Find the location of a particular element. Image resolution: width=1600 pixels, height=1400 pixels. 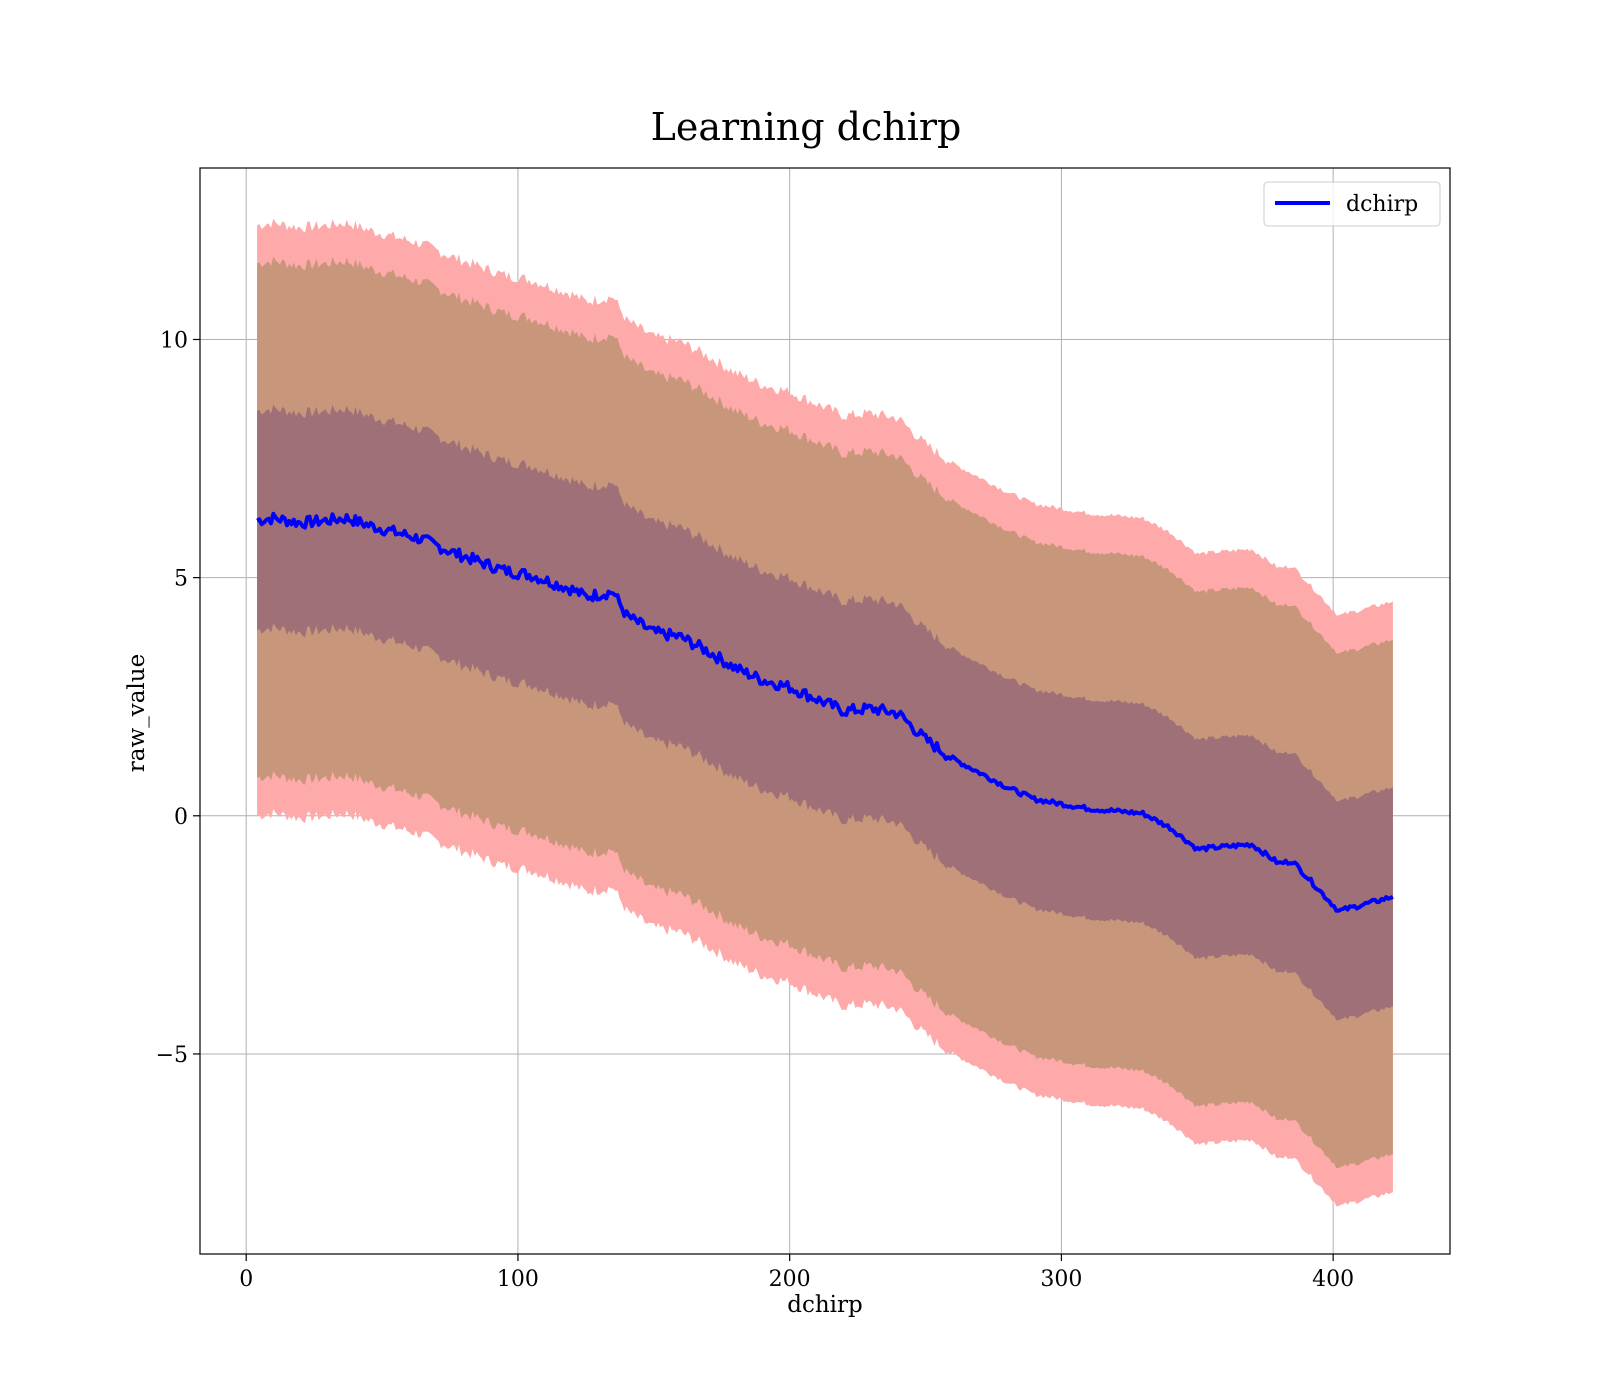

x-tick-label: 200 is located at coordinates (790, 1279).